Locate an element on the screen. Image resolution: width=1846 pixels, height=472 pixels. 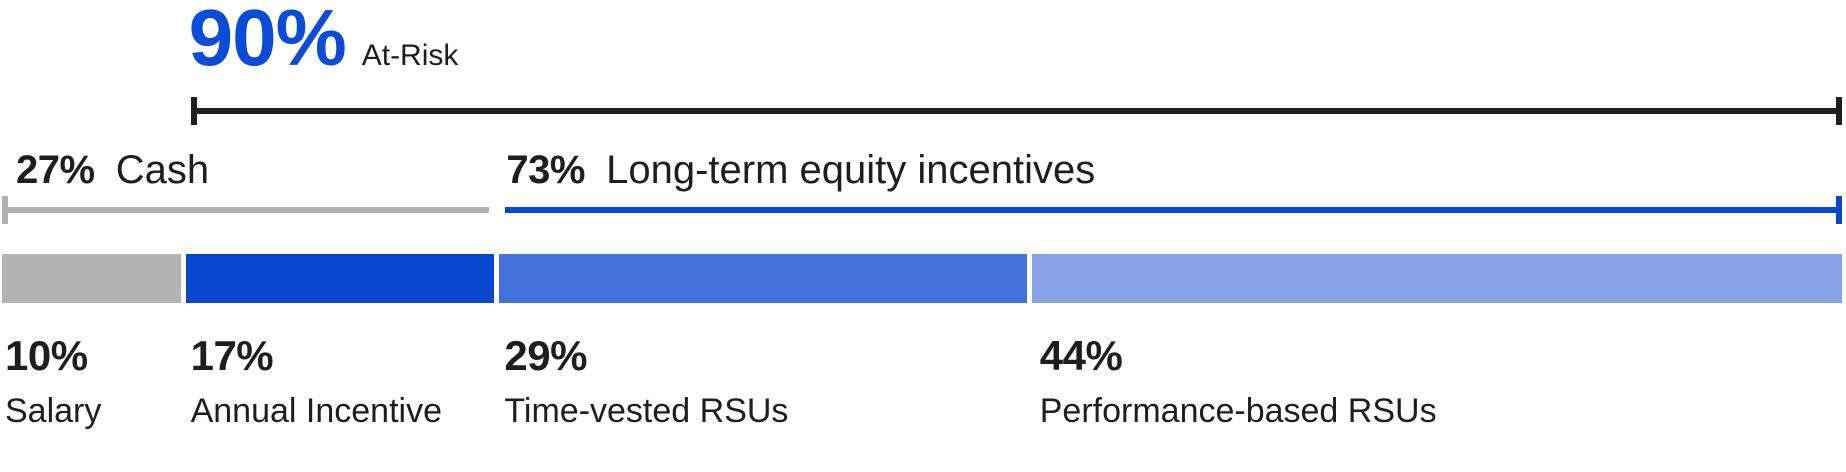
stacked-bar is located at coordinates (922, 278).